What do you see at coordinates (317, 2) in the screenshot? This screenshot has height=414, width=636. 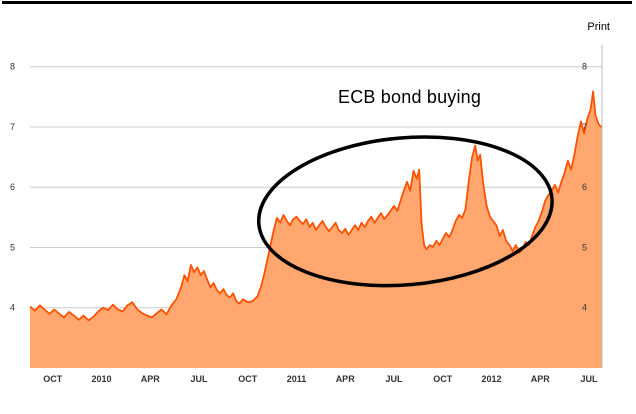 I see `top-border-line` at bounding box center [317, 2].